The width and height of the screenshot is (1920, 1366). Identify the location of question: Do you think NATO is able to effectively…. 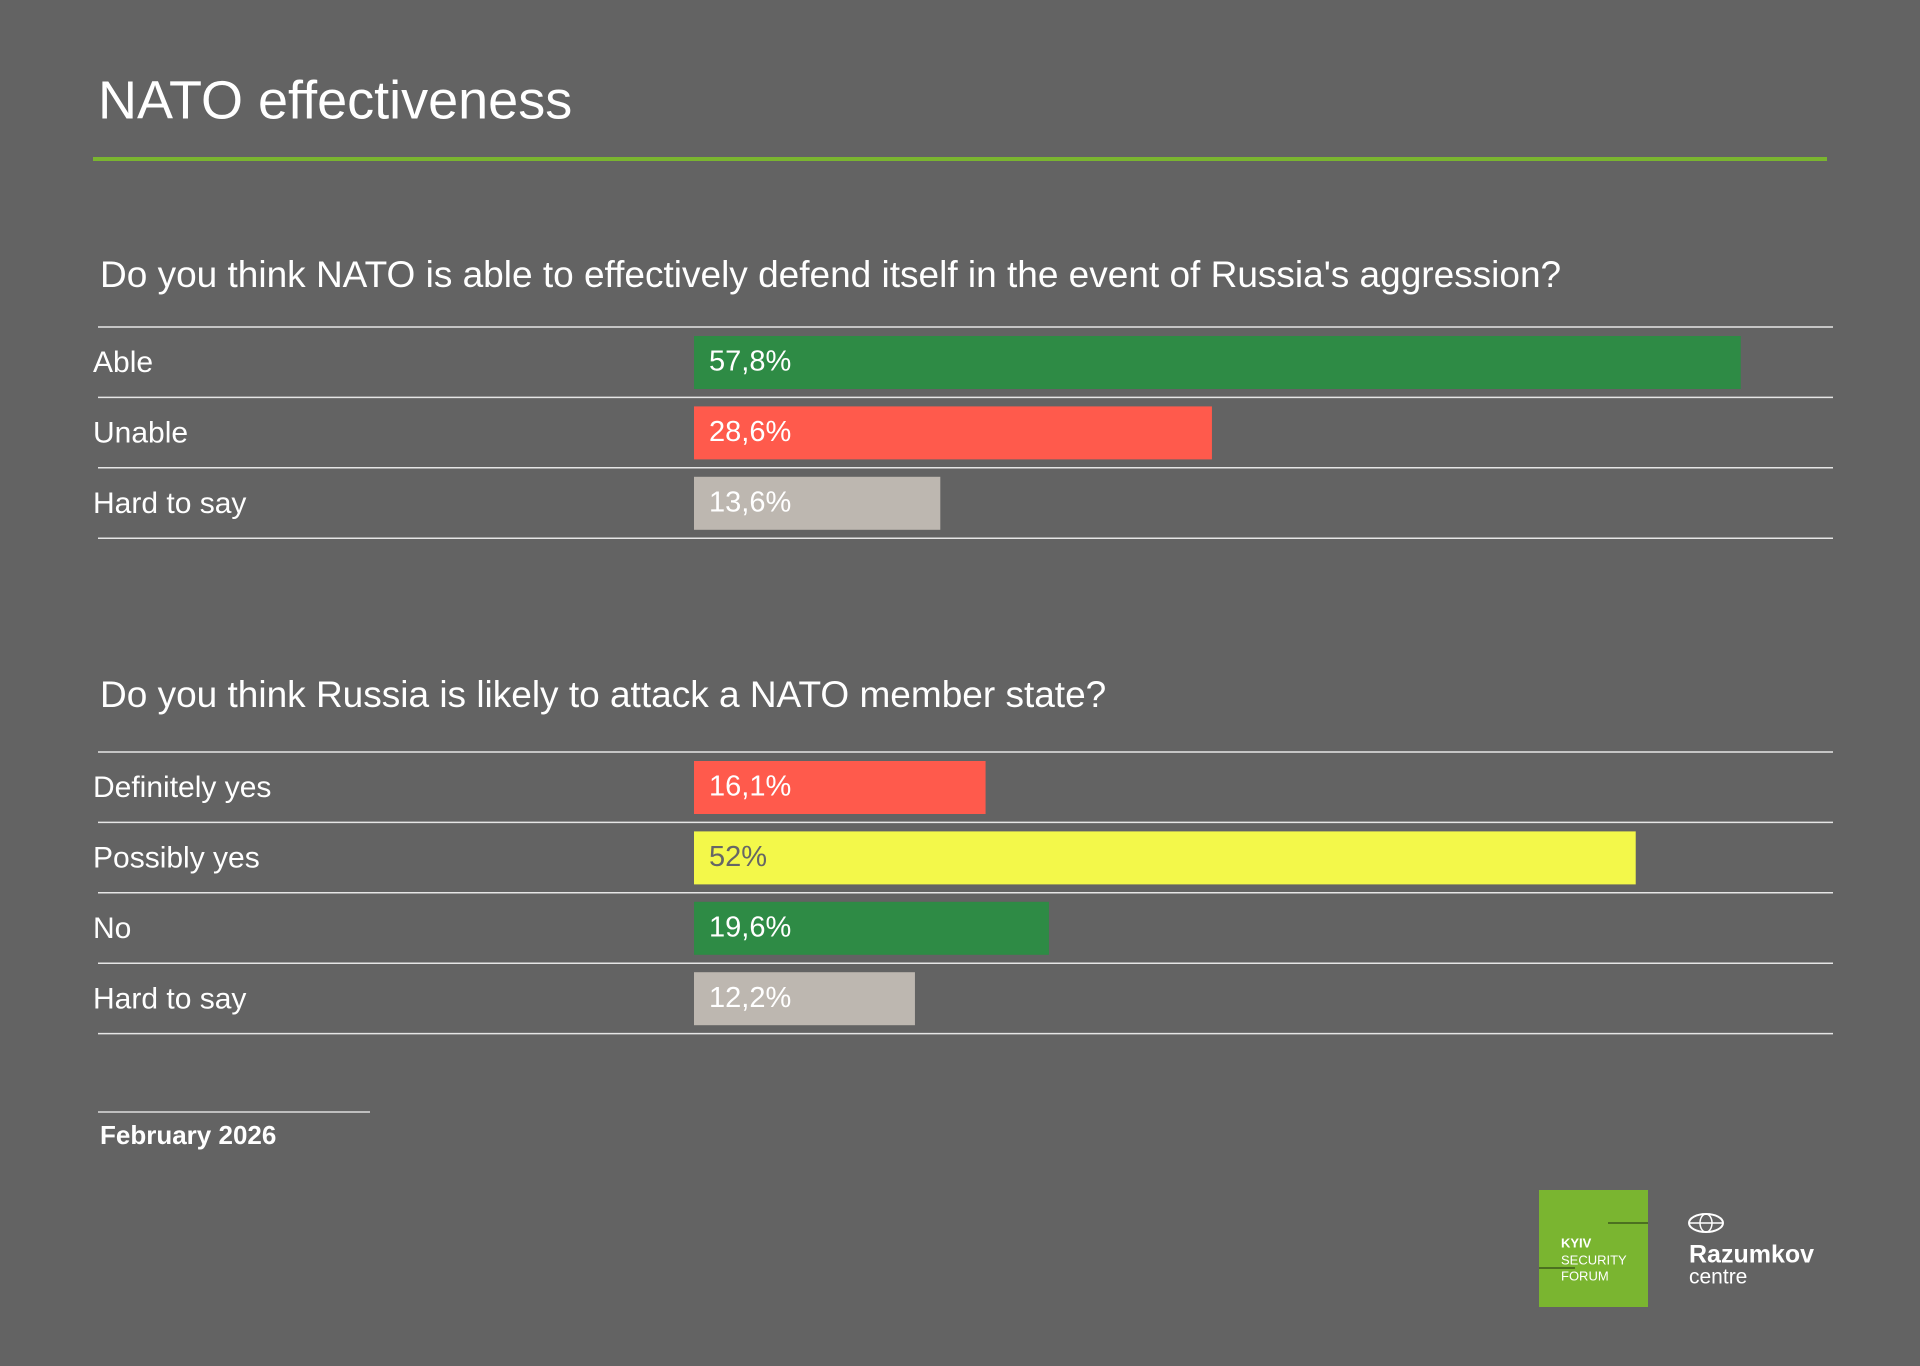
(830, 274).